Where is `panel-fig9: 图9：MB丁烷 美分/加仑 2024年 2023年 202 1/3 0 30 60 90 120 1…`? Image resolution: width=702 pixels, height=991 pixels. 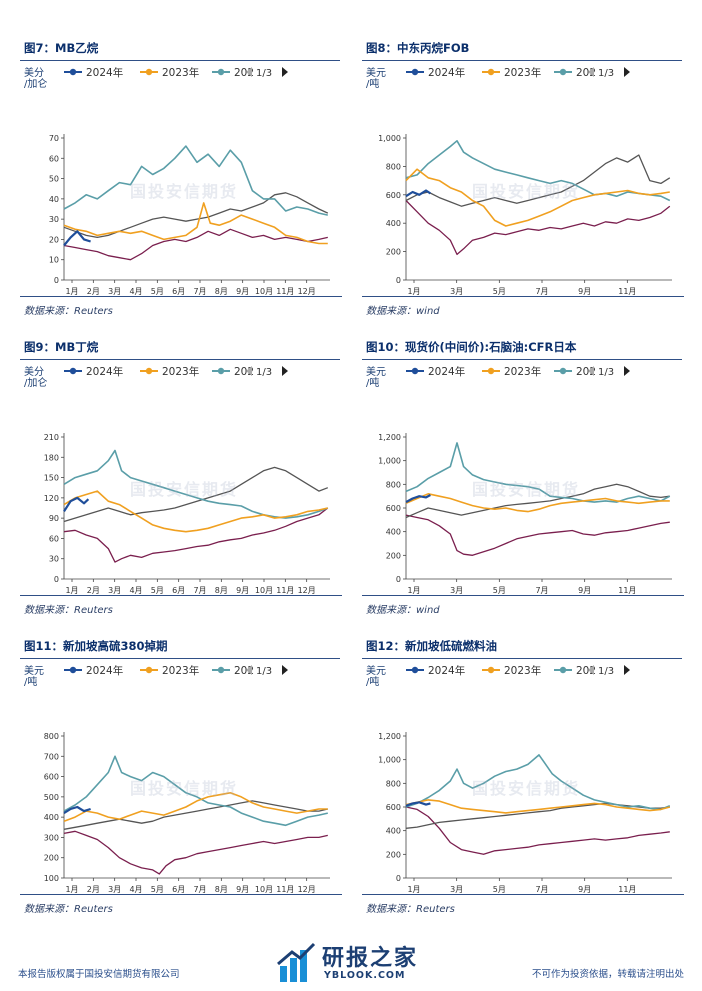
panel-fig9: 图9：MB丁烷 美分/加仑 2024年 2023年 202 1/3 0 30 60 90 120 1… is located at coordinates (183, 477).